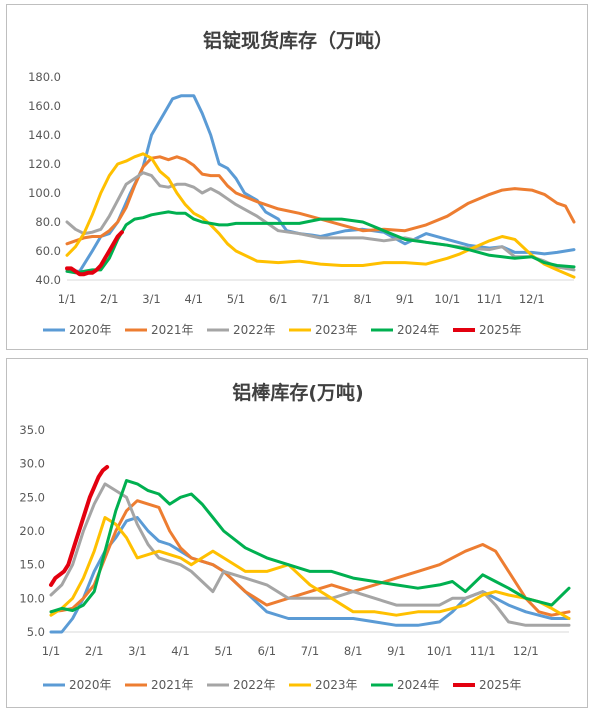 This screenshot has width=594, height=714. What do you see at coordinates (32, 464) in the screenshot?
I see `y-tick-label: 30.0` at bounding box center [32, 464].